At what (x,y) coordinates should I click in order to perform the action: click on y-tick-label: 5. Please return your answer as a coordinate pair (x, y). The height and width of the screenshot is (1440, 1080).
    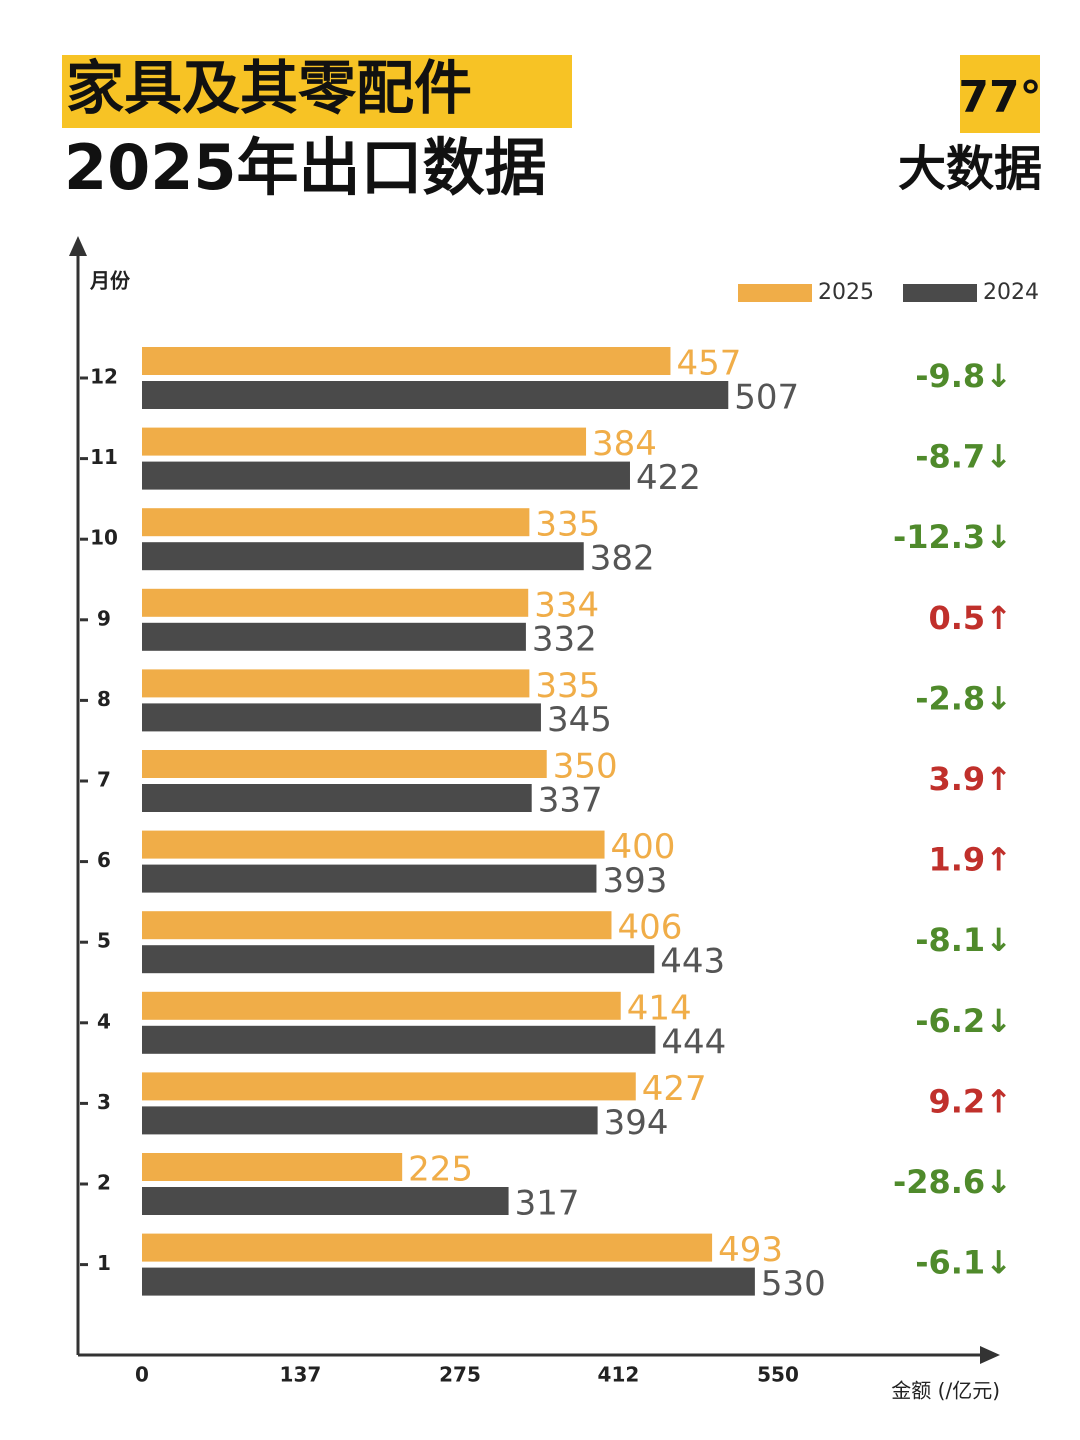
    Looking at the image, I should click on (104, 941).